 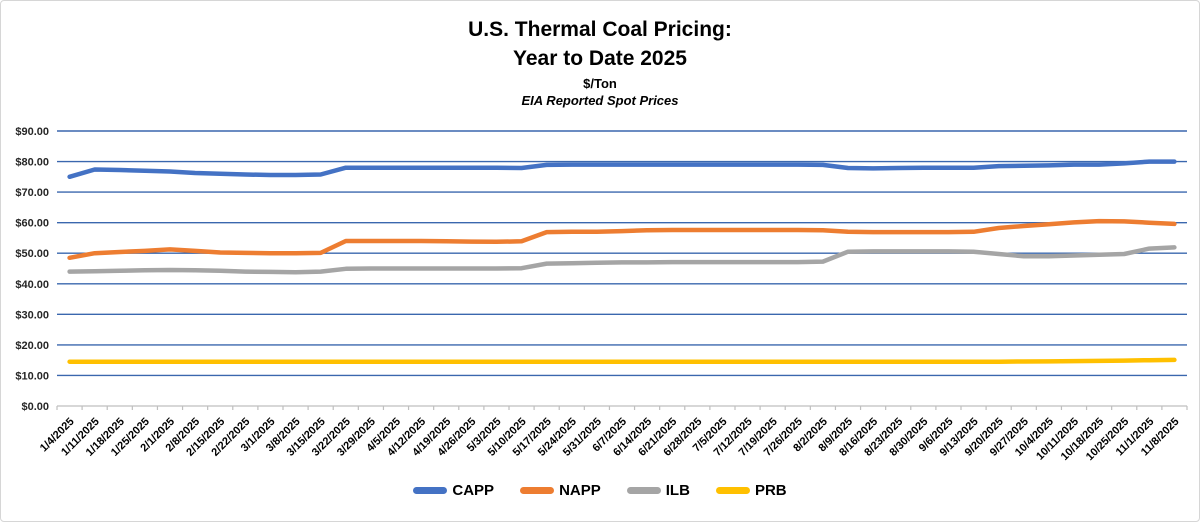 I want to click on legend-item-ilb: ILB, so click(x=658, y=490).